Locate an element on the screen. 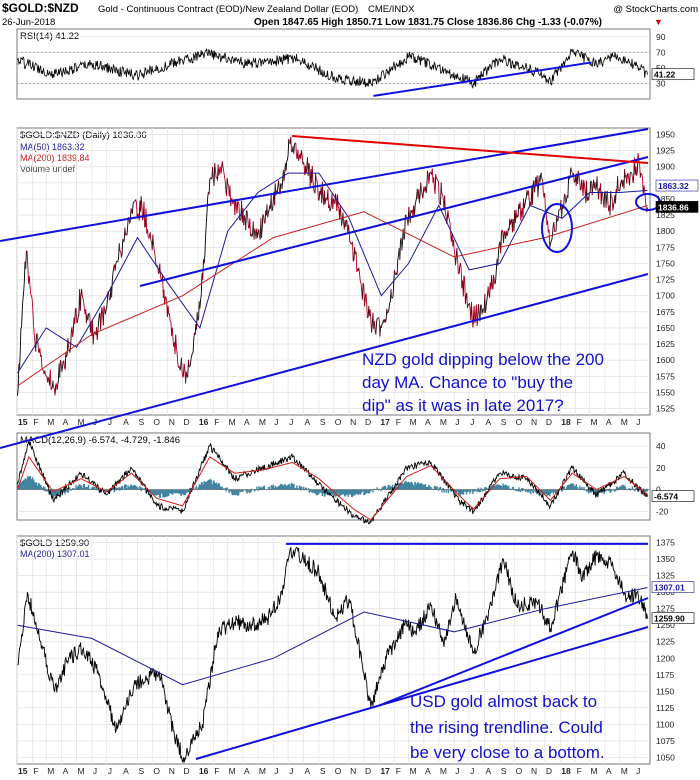  usd-tick-label: 1350 is located at coordinates (665, 559).